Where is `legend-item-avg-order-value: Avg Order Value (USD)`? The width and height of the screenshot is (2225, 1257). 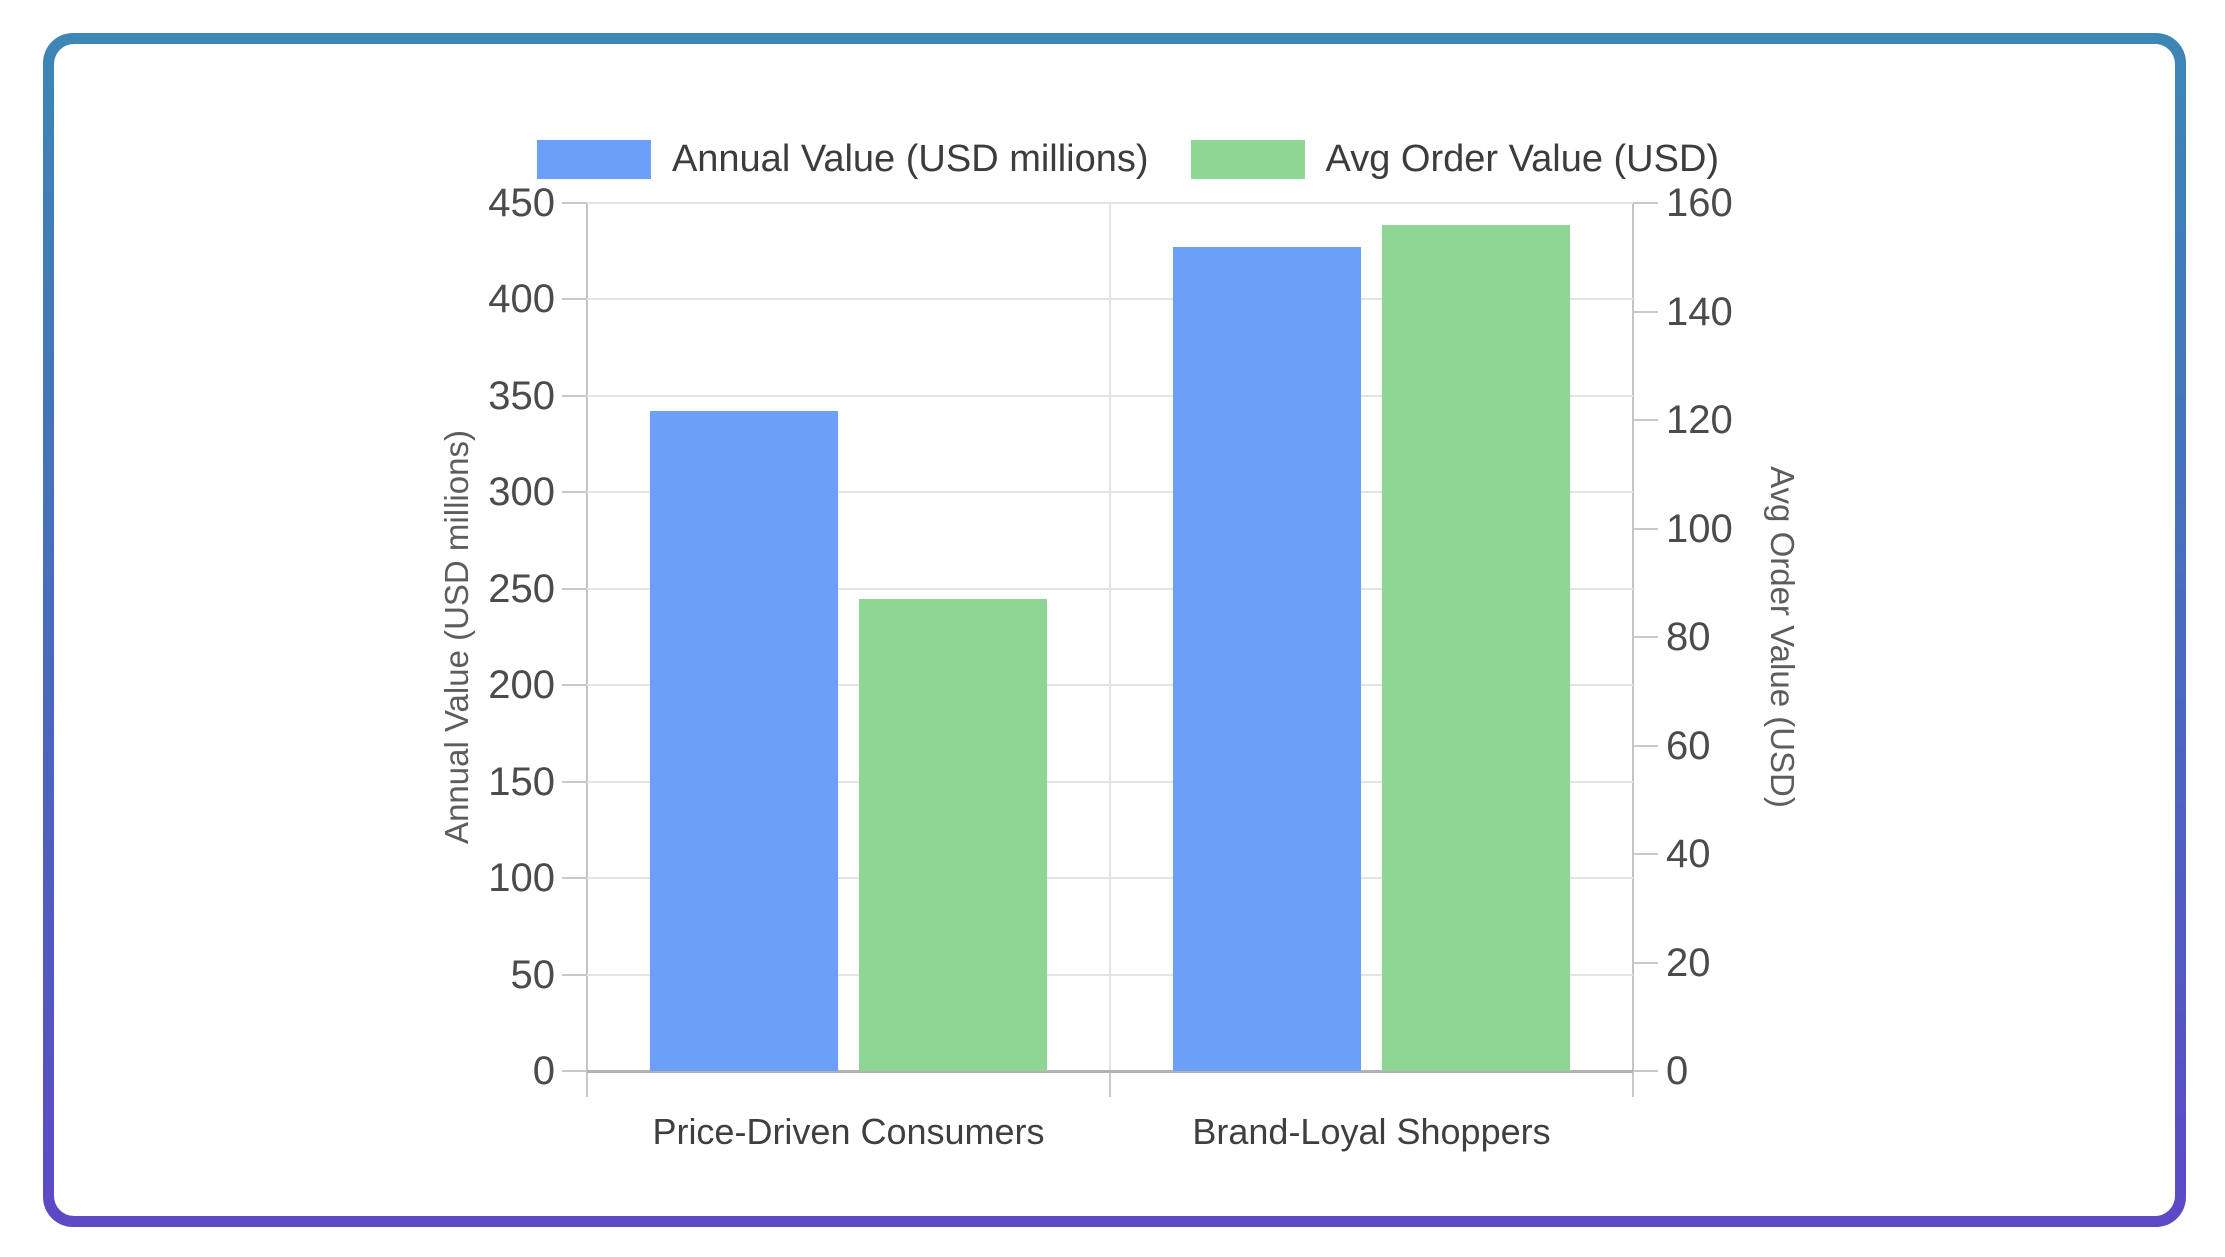
legend-item-avg-order-value: Avg Order Value (USD) is located at coordinates (1455, 159).